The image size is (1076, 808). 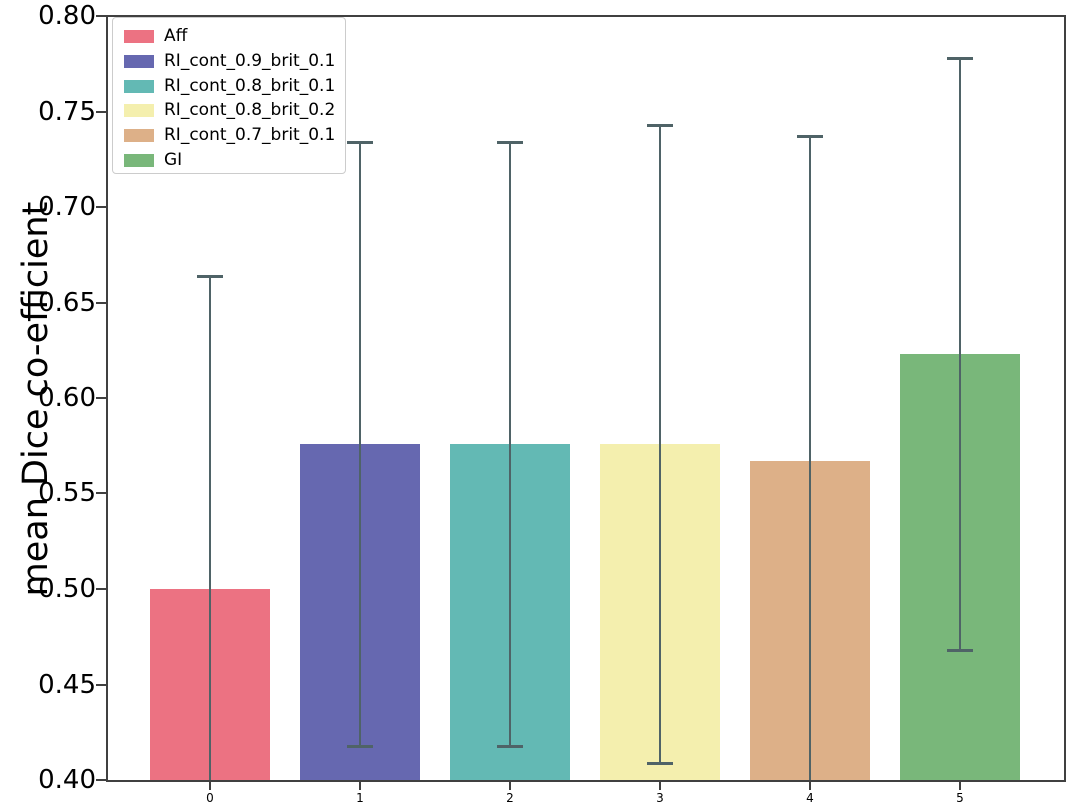 What do you see at coordinates (360, 798) in the screenshot?
I see `x-tick-label: 1` at bounding box center [360, 798].